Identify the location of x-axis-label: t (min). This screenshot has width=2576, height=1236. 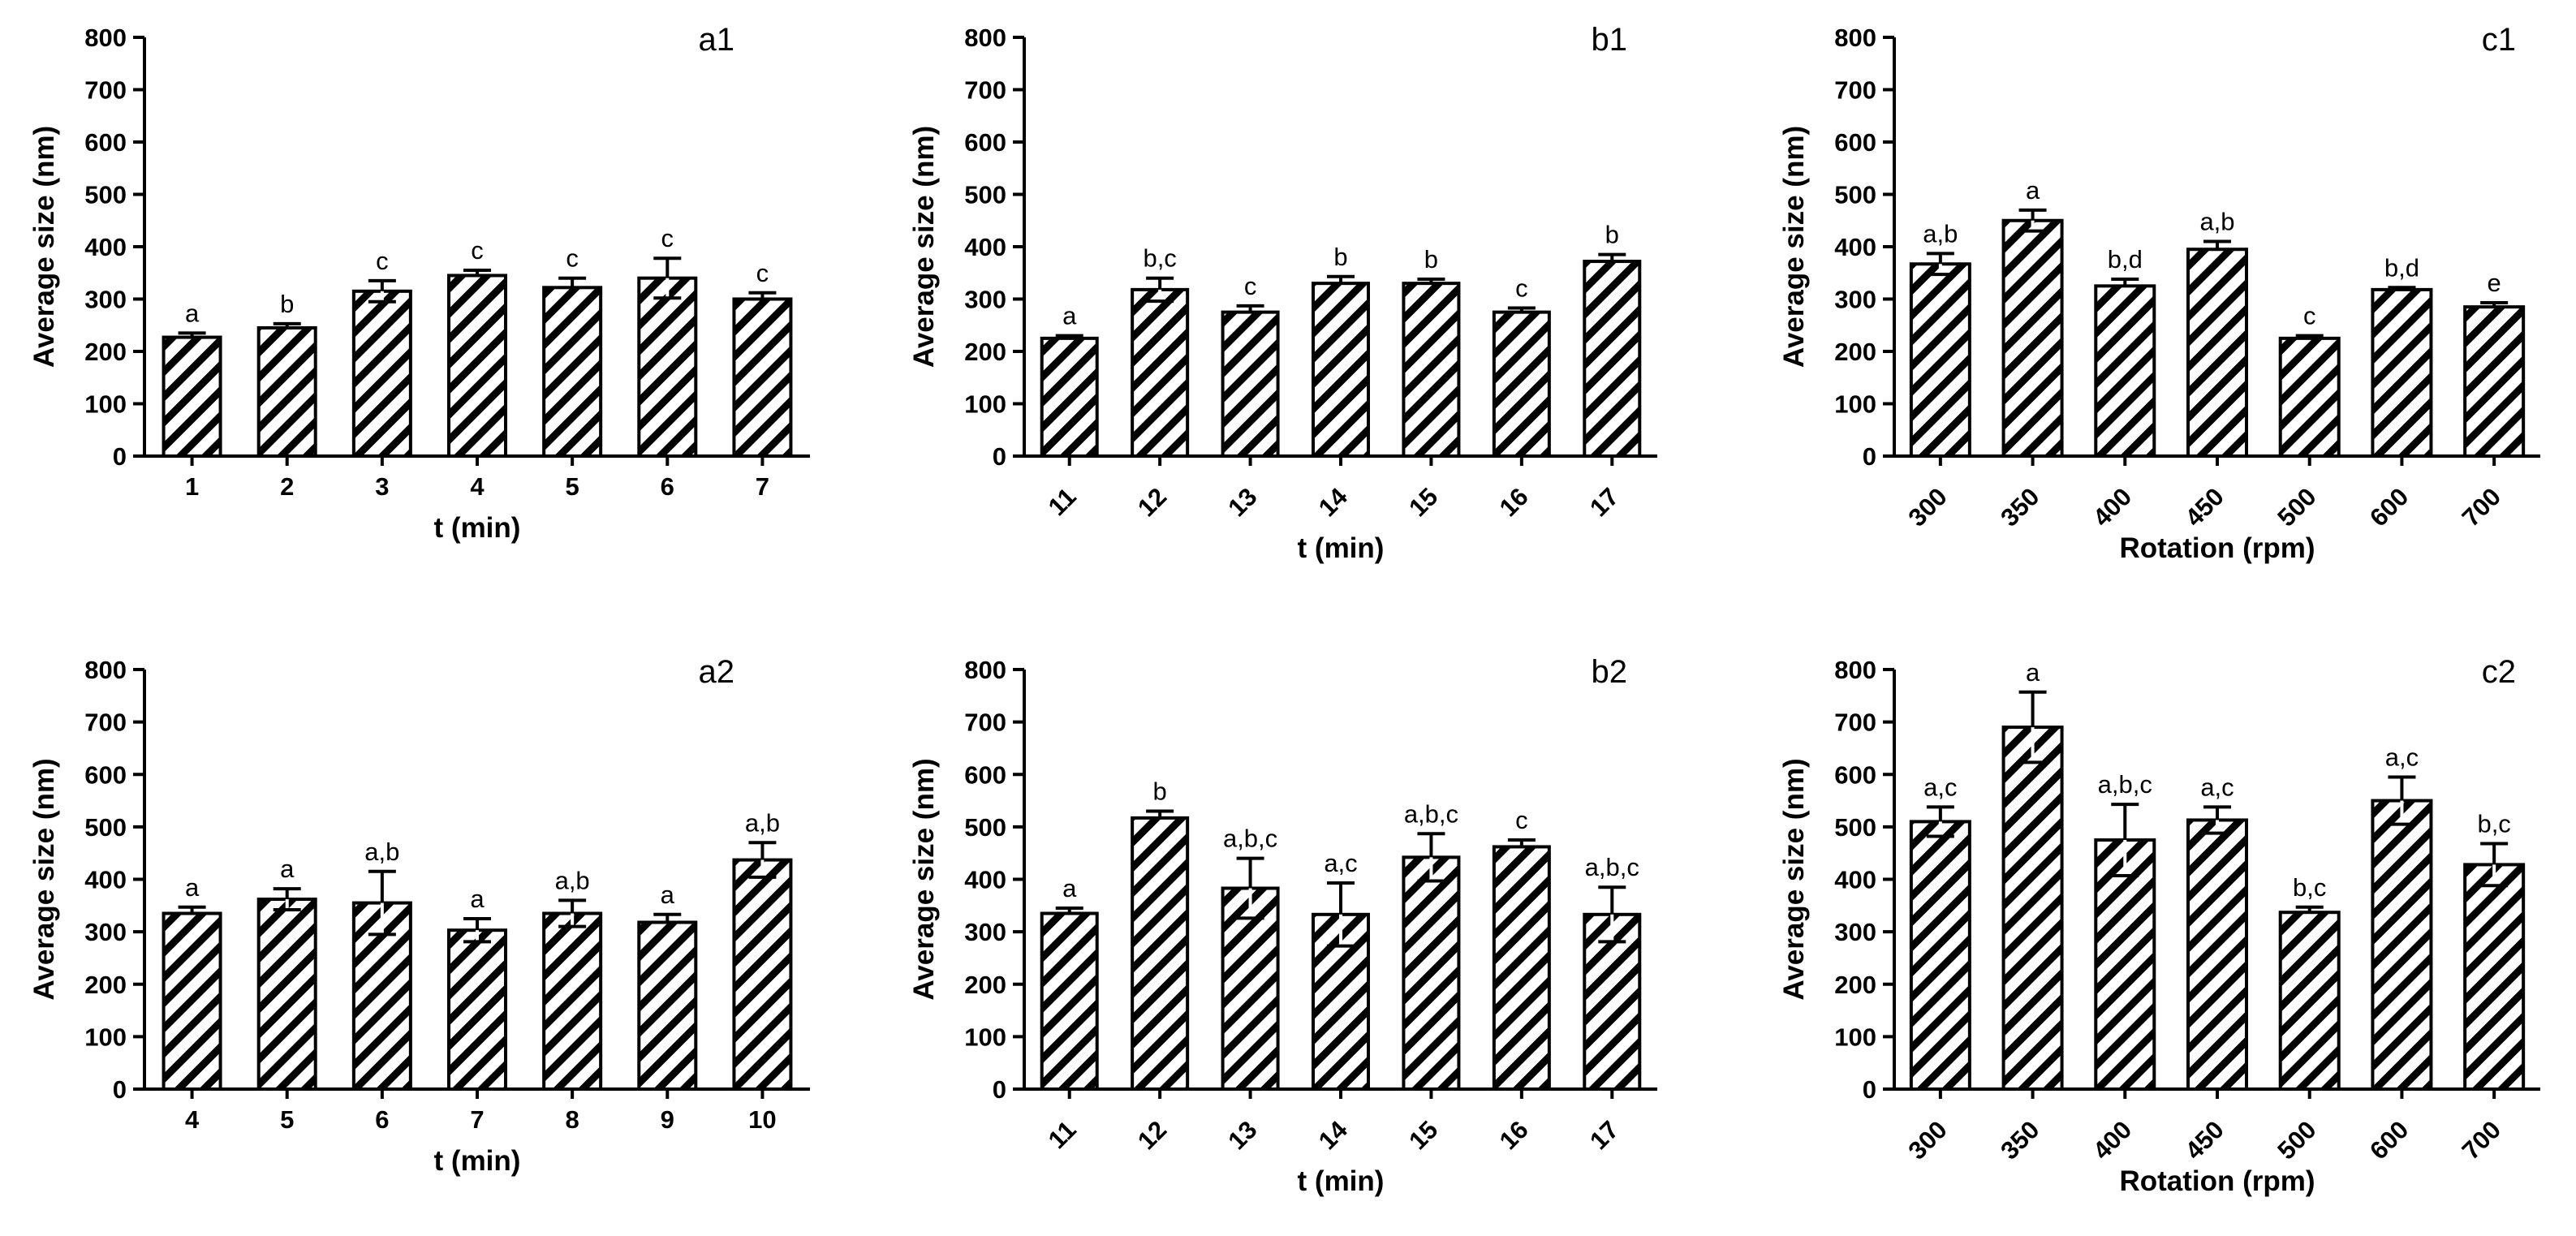
(478, 528).